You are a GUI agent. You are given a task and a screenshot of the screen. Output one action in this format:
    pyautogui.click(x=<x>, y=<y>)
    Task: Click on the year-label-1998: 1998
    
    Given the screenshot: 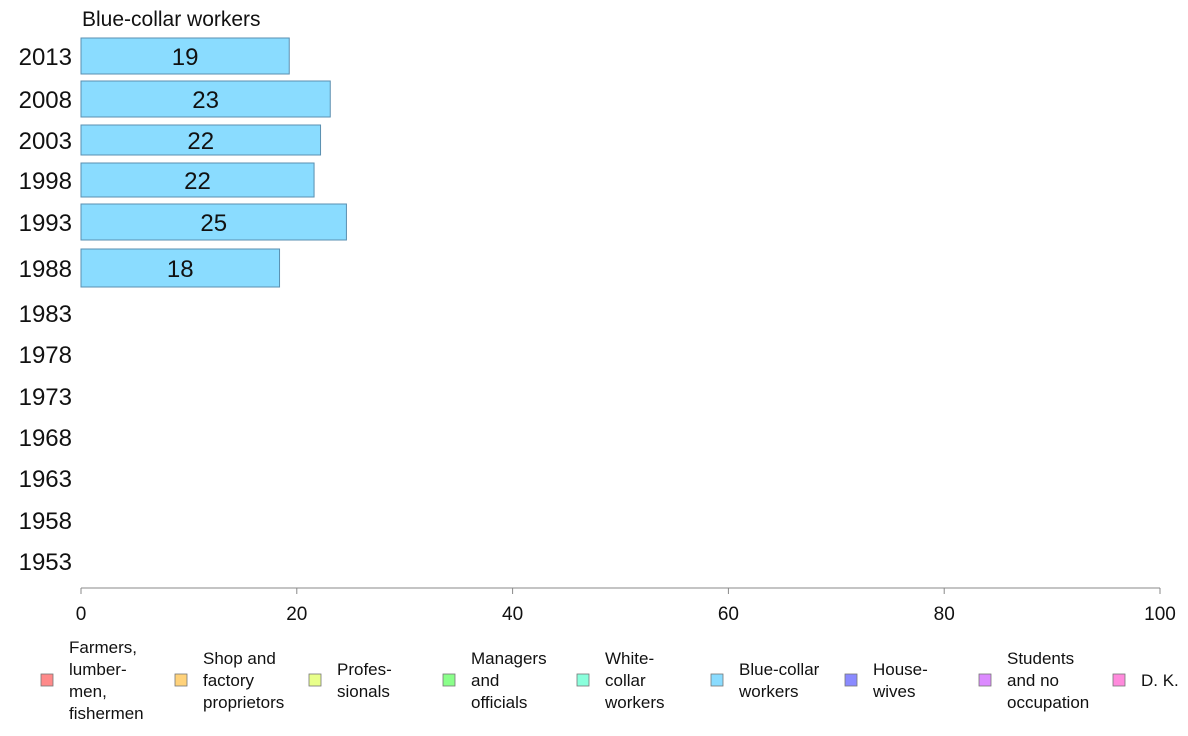 What is the action you would take?
    pyautogui.click(x=45, y=181)
    